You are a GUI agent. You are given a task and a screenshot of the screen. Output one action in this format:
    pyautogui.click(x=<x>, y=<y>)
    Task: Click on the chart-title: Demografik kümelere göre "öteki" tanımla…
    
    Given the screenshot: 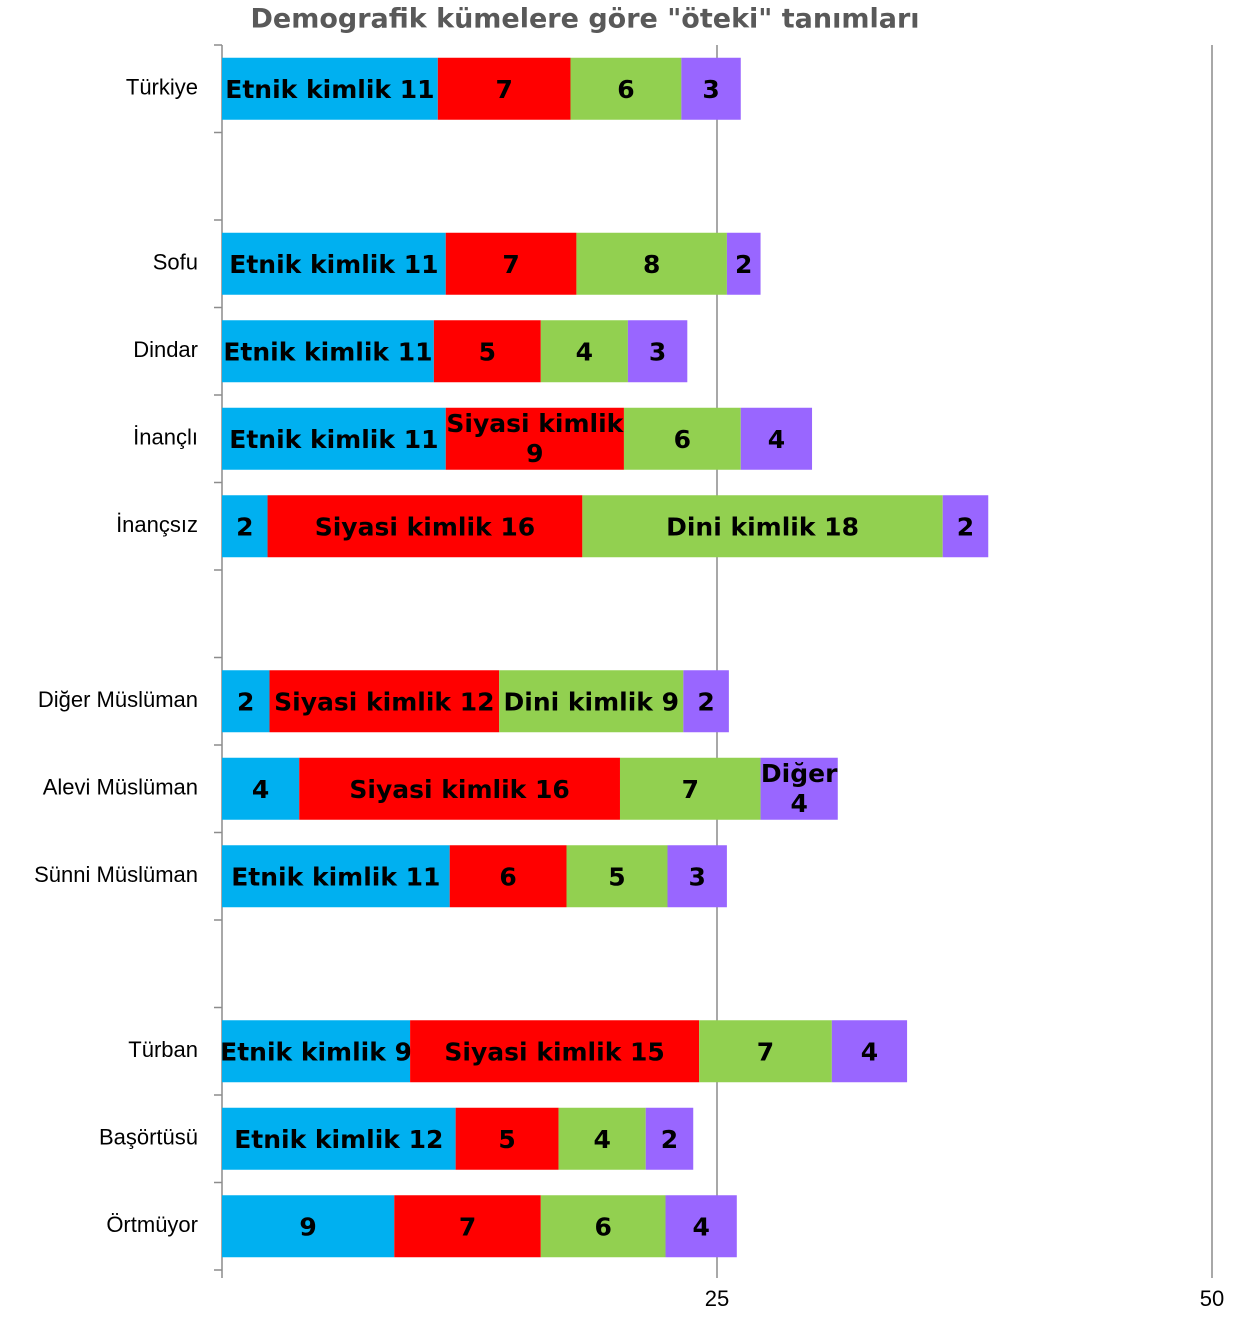 What is the action you would take?
    pyautogui.click(x=584, y=19)
    